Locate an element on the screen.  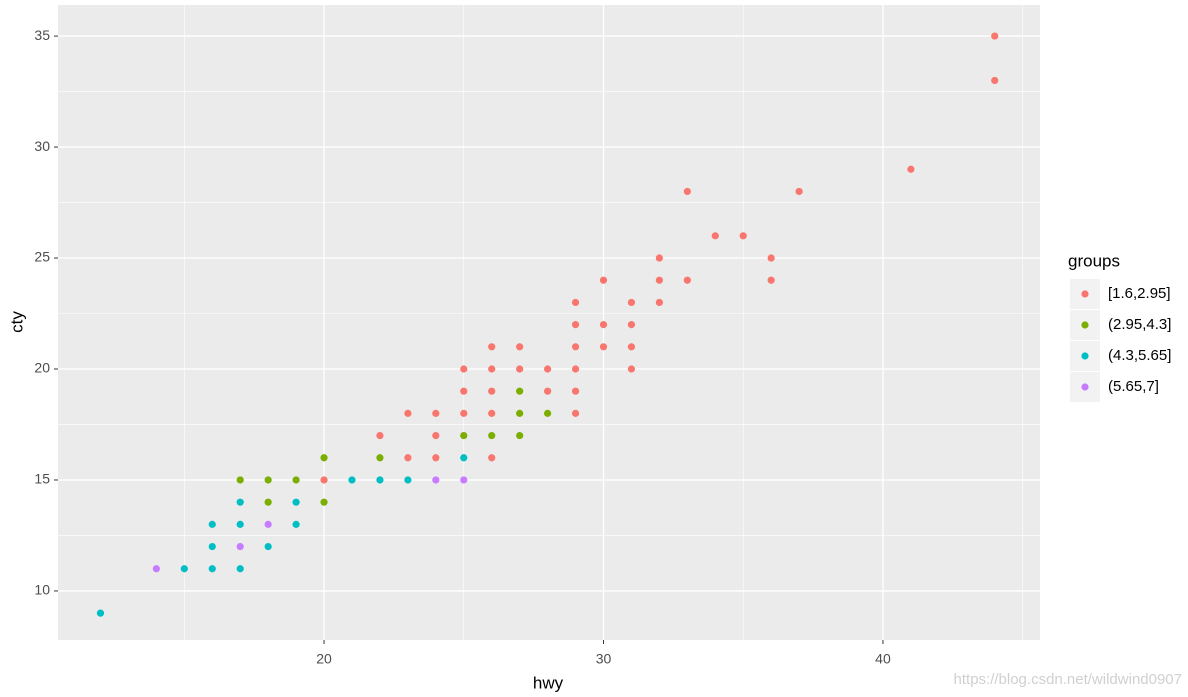
y-tick-label: 10 is located at coordinates (42, 590).